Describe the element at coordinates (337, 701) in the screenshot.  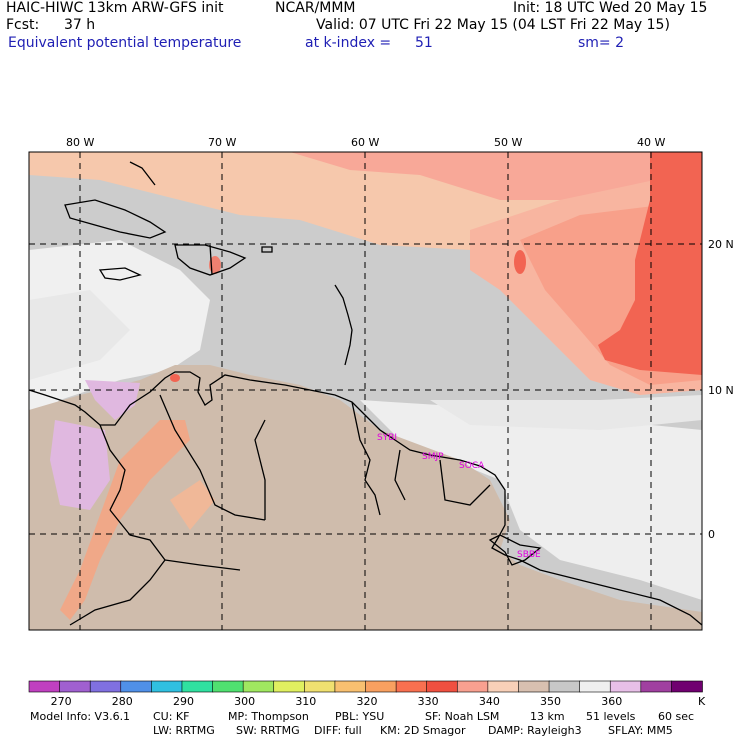
I see `colorbar-ticks: 270 280 290 300 310 320 330 340 350 360` at that location.